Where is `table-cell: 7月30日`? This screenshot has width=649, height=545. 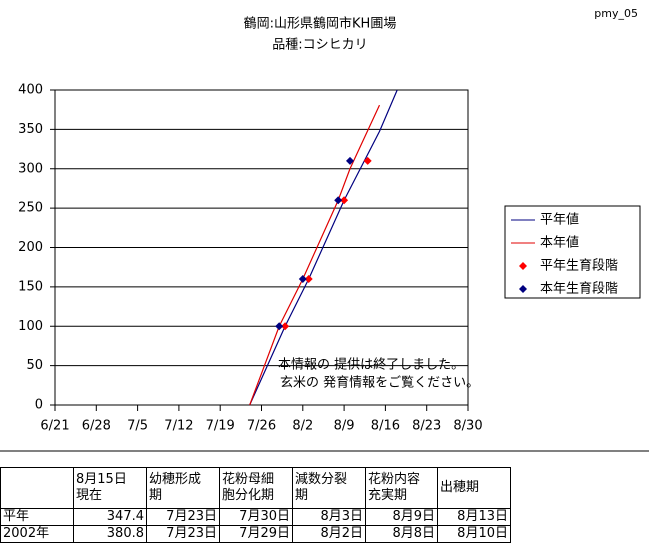
table-cell: 7月30日 is located at coordinates (256, 517).